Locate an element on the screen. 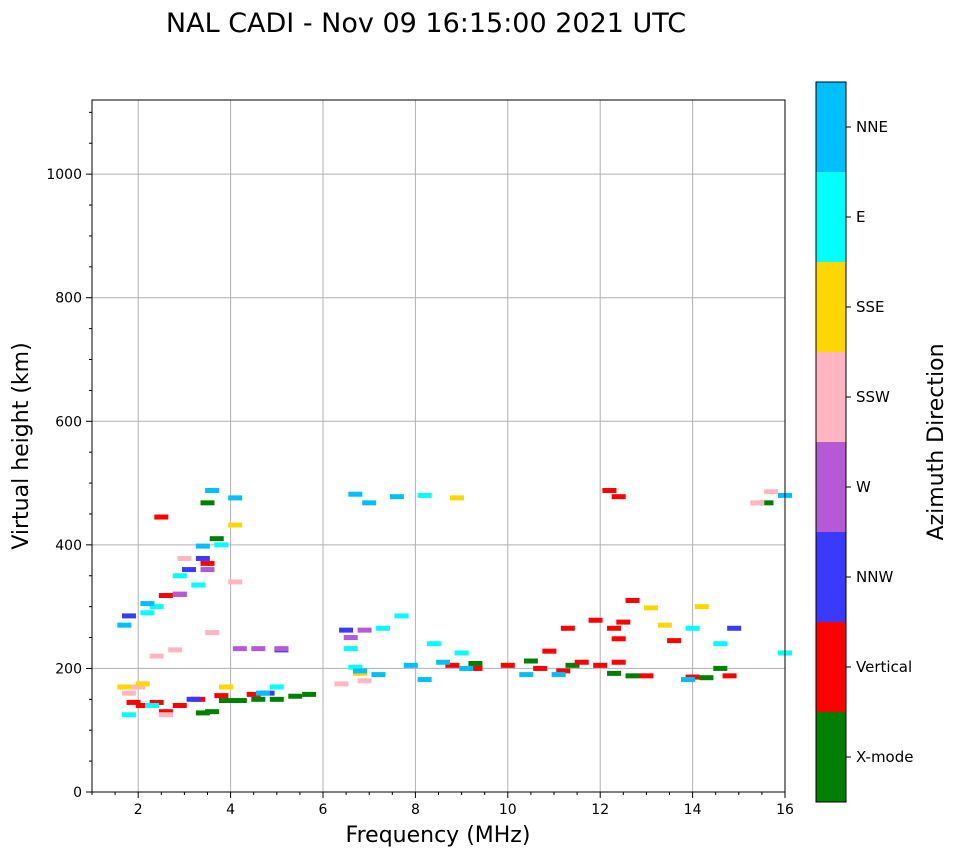  y-axis: 0 200 400 600 800 1000 is located at coordinates (69, 456).